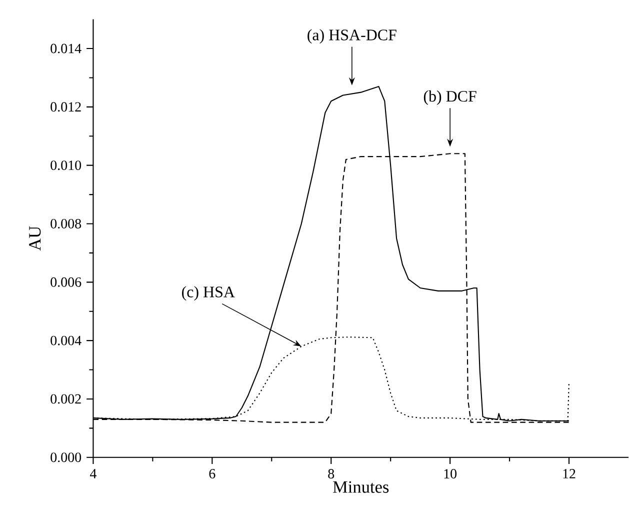  What do you see at coordinates (66, 49) in the screenshot?
I see `y-tick-label: 0.014` at bounding box center [66, 49].